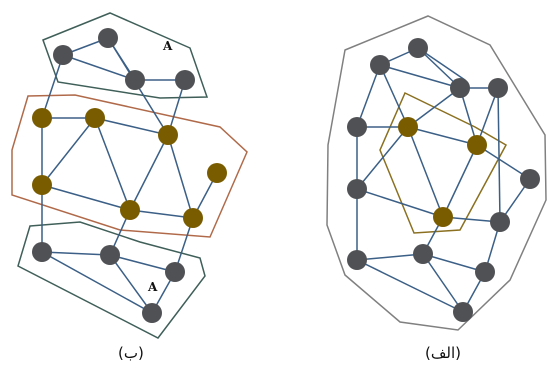  I want to click on bottom-cluster-polygon, so click(111, 280).